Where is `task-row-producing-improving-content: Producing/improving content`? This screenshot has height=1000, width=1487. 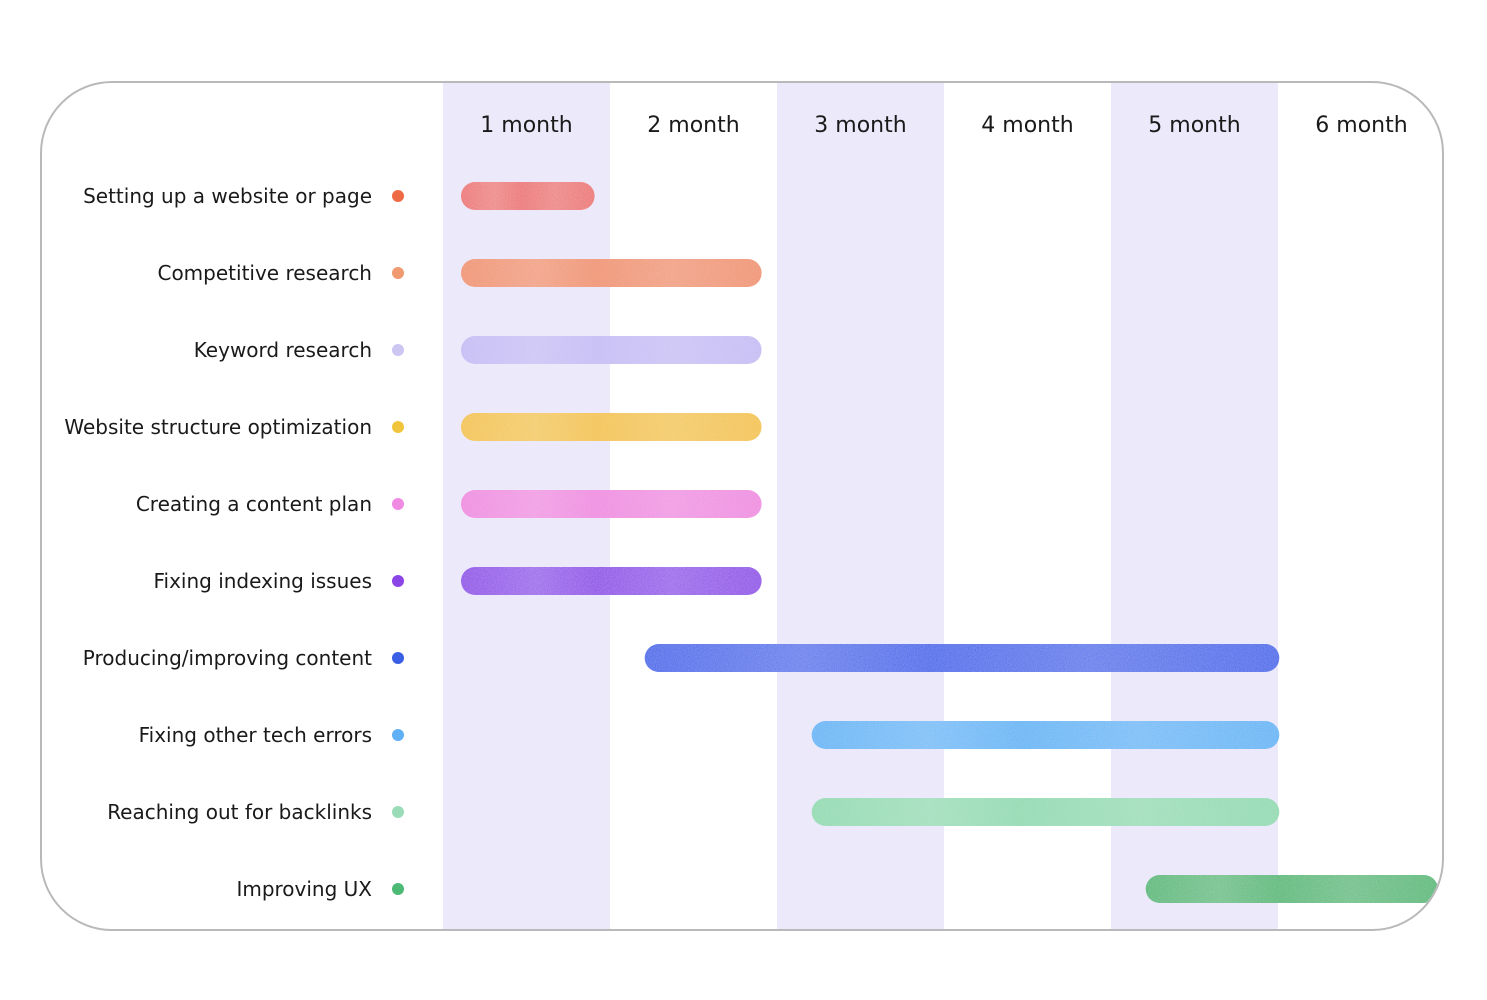 task-row-producing-improving-content: Producing/improving content is located at coordinates (681, 658).